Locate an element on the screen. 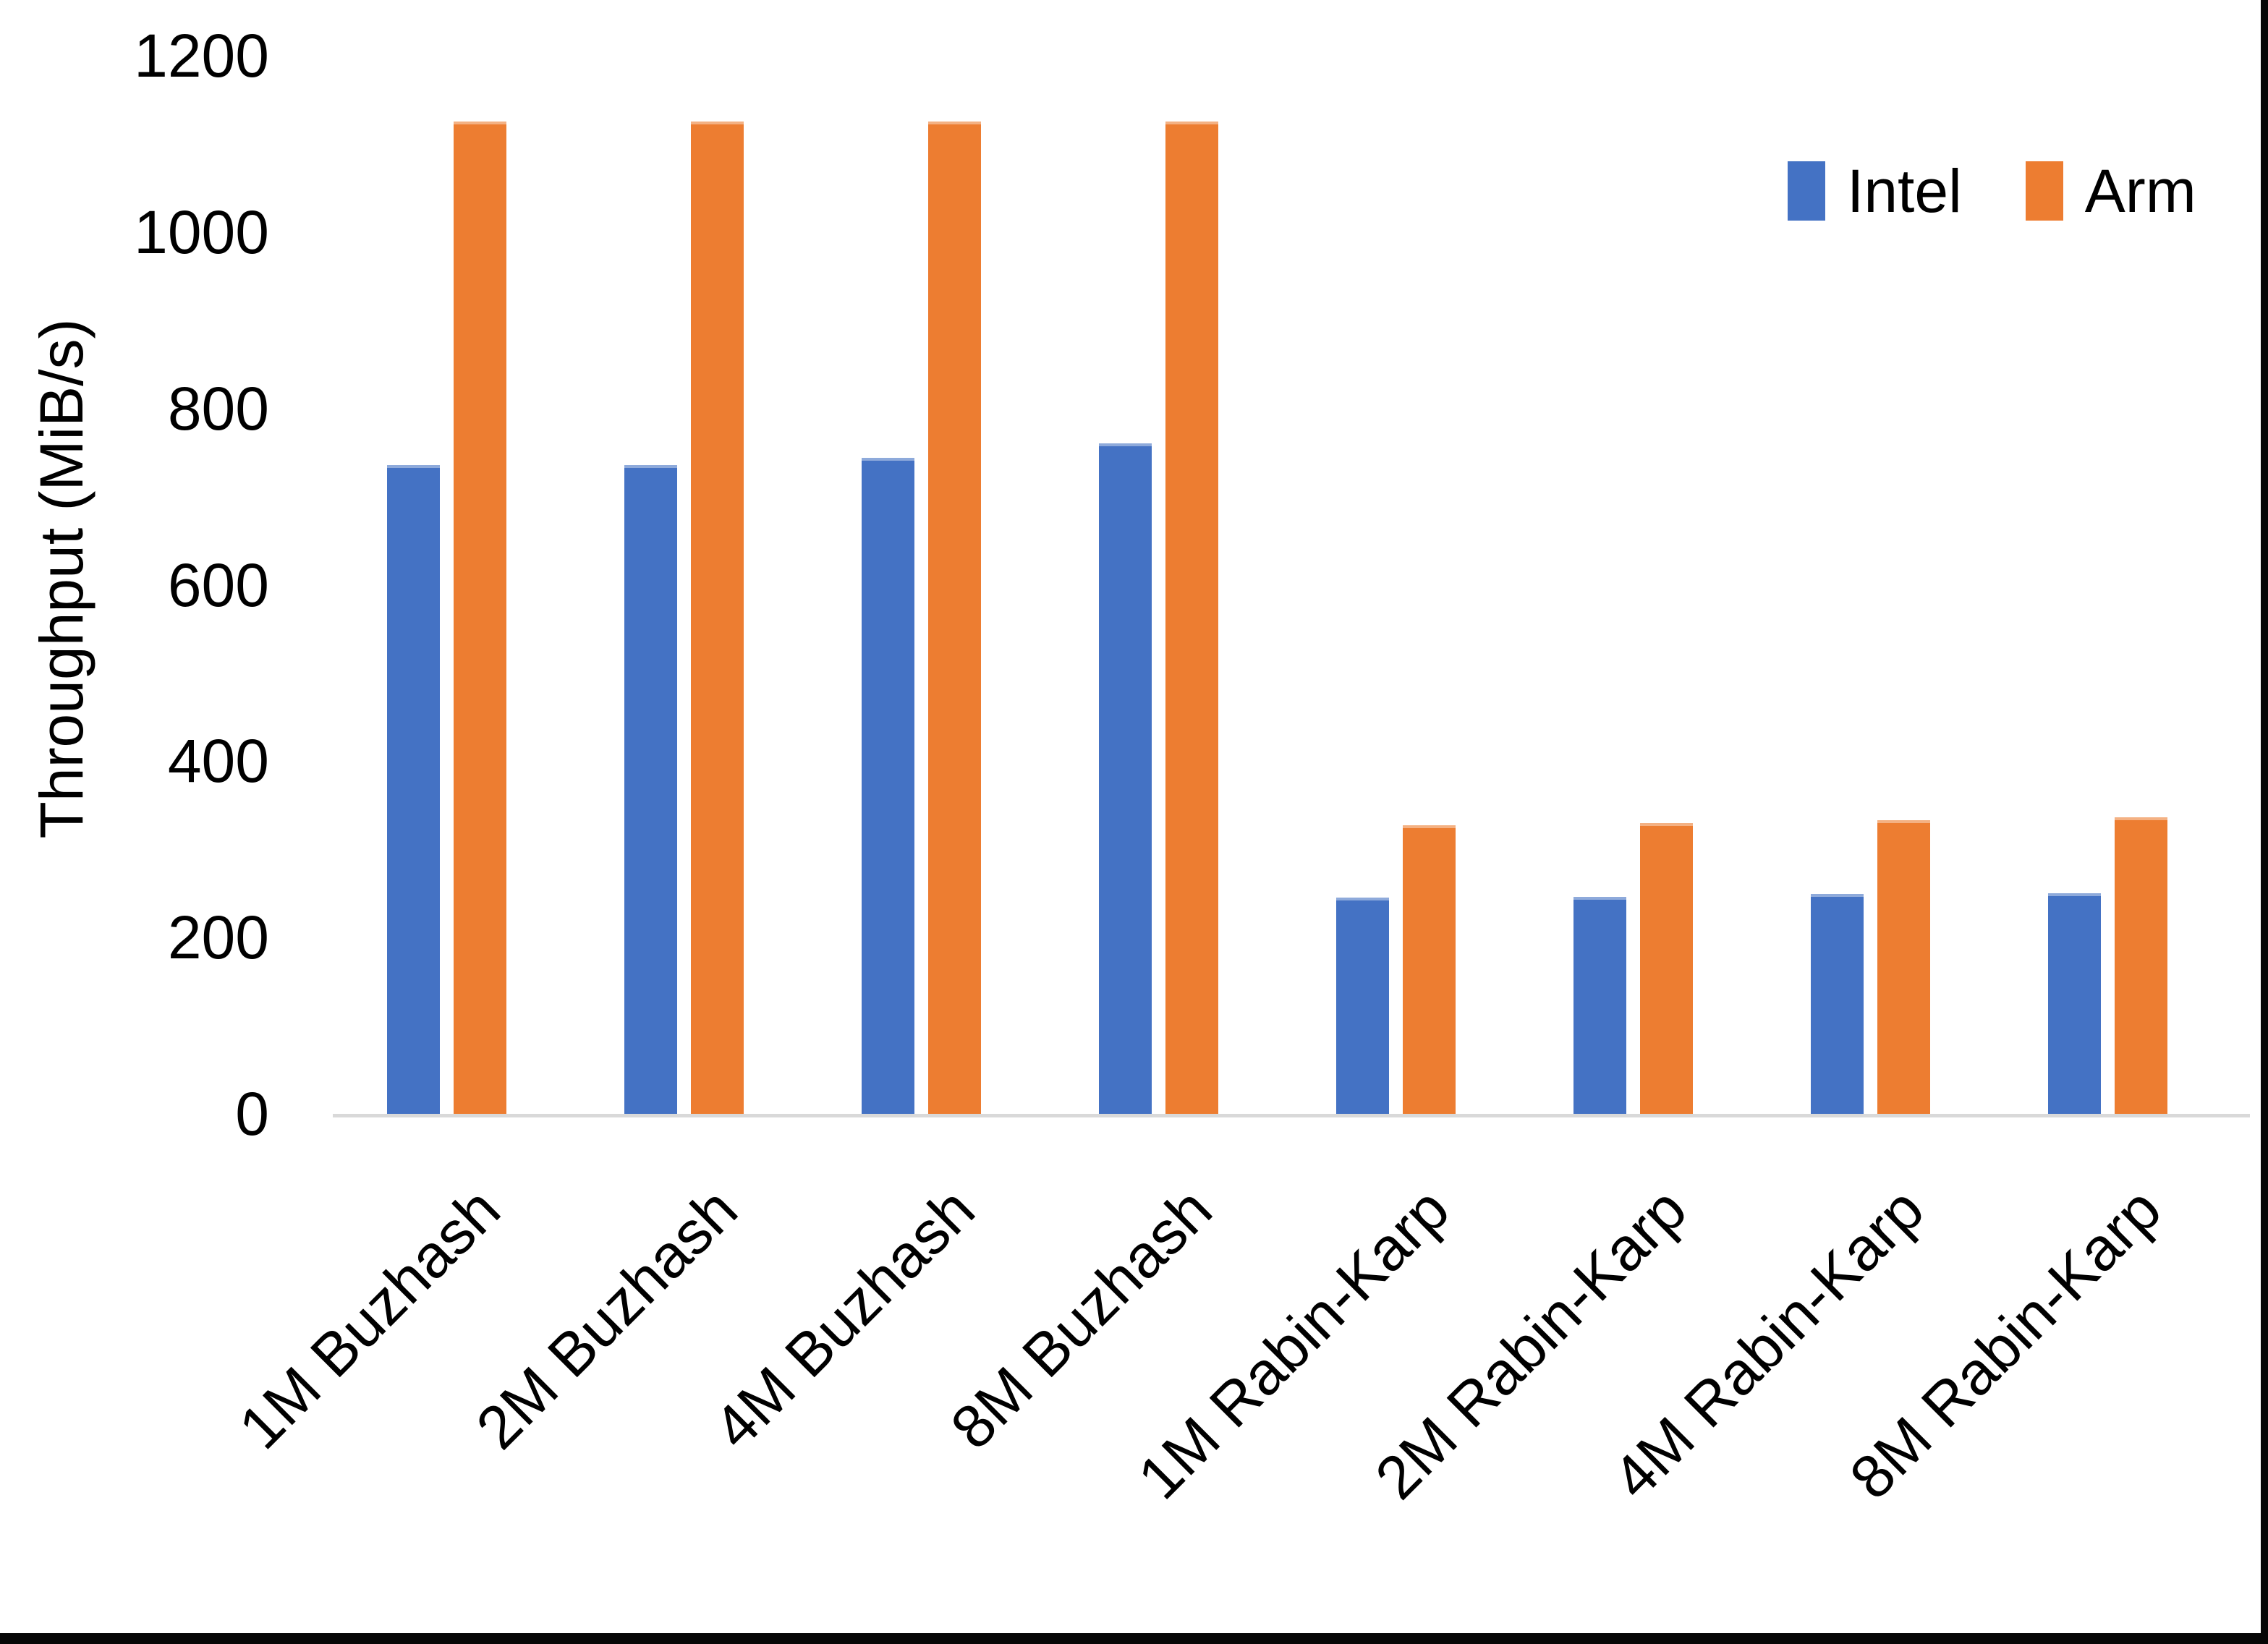  legend-item-arm: Arm is located at coordinates (2110, 191).